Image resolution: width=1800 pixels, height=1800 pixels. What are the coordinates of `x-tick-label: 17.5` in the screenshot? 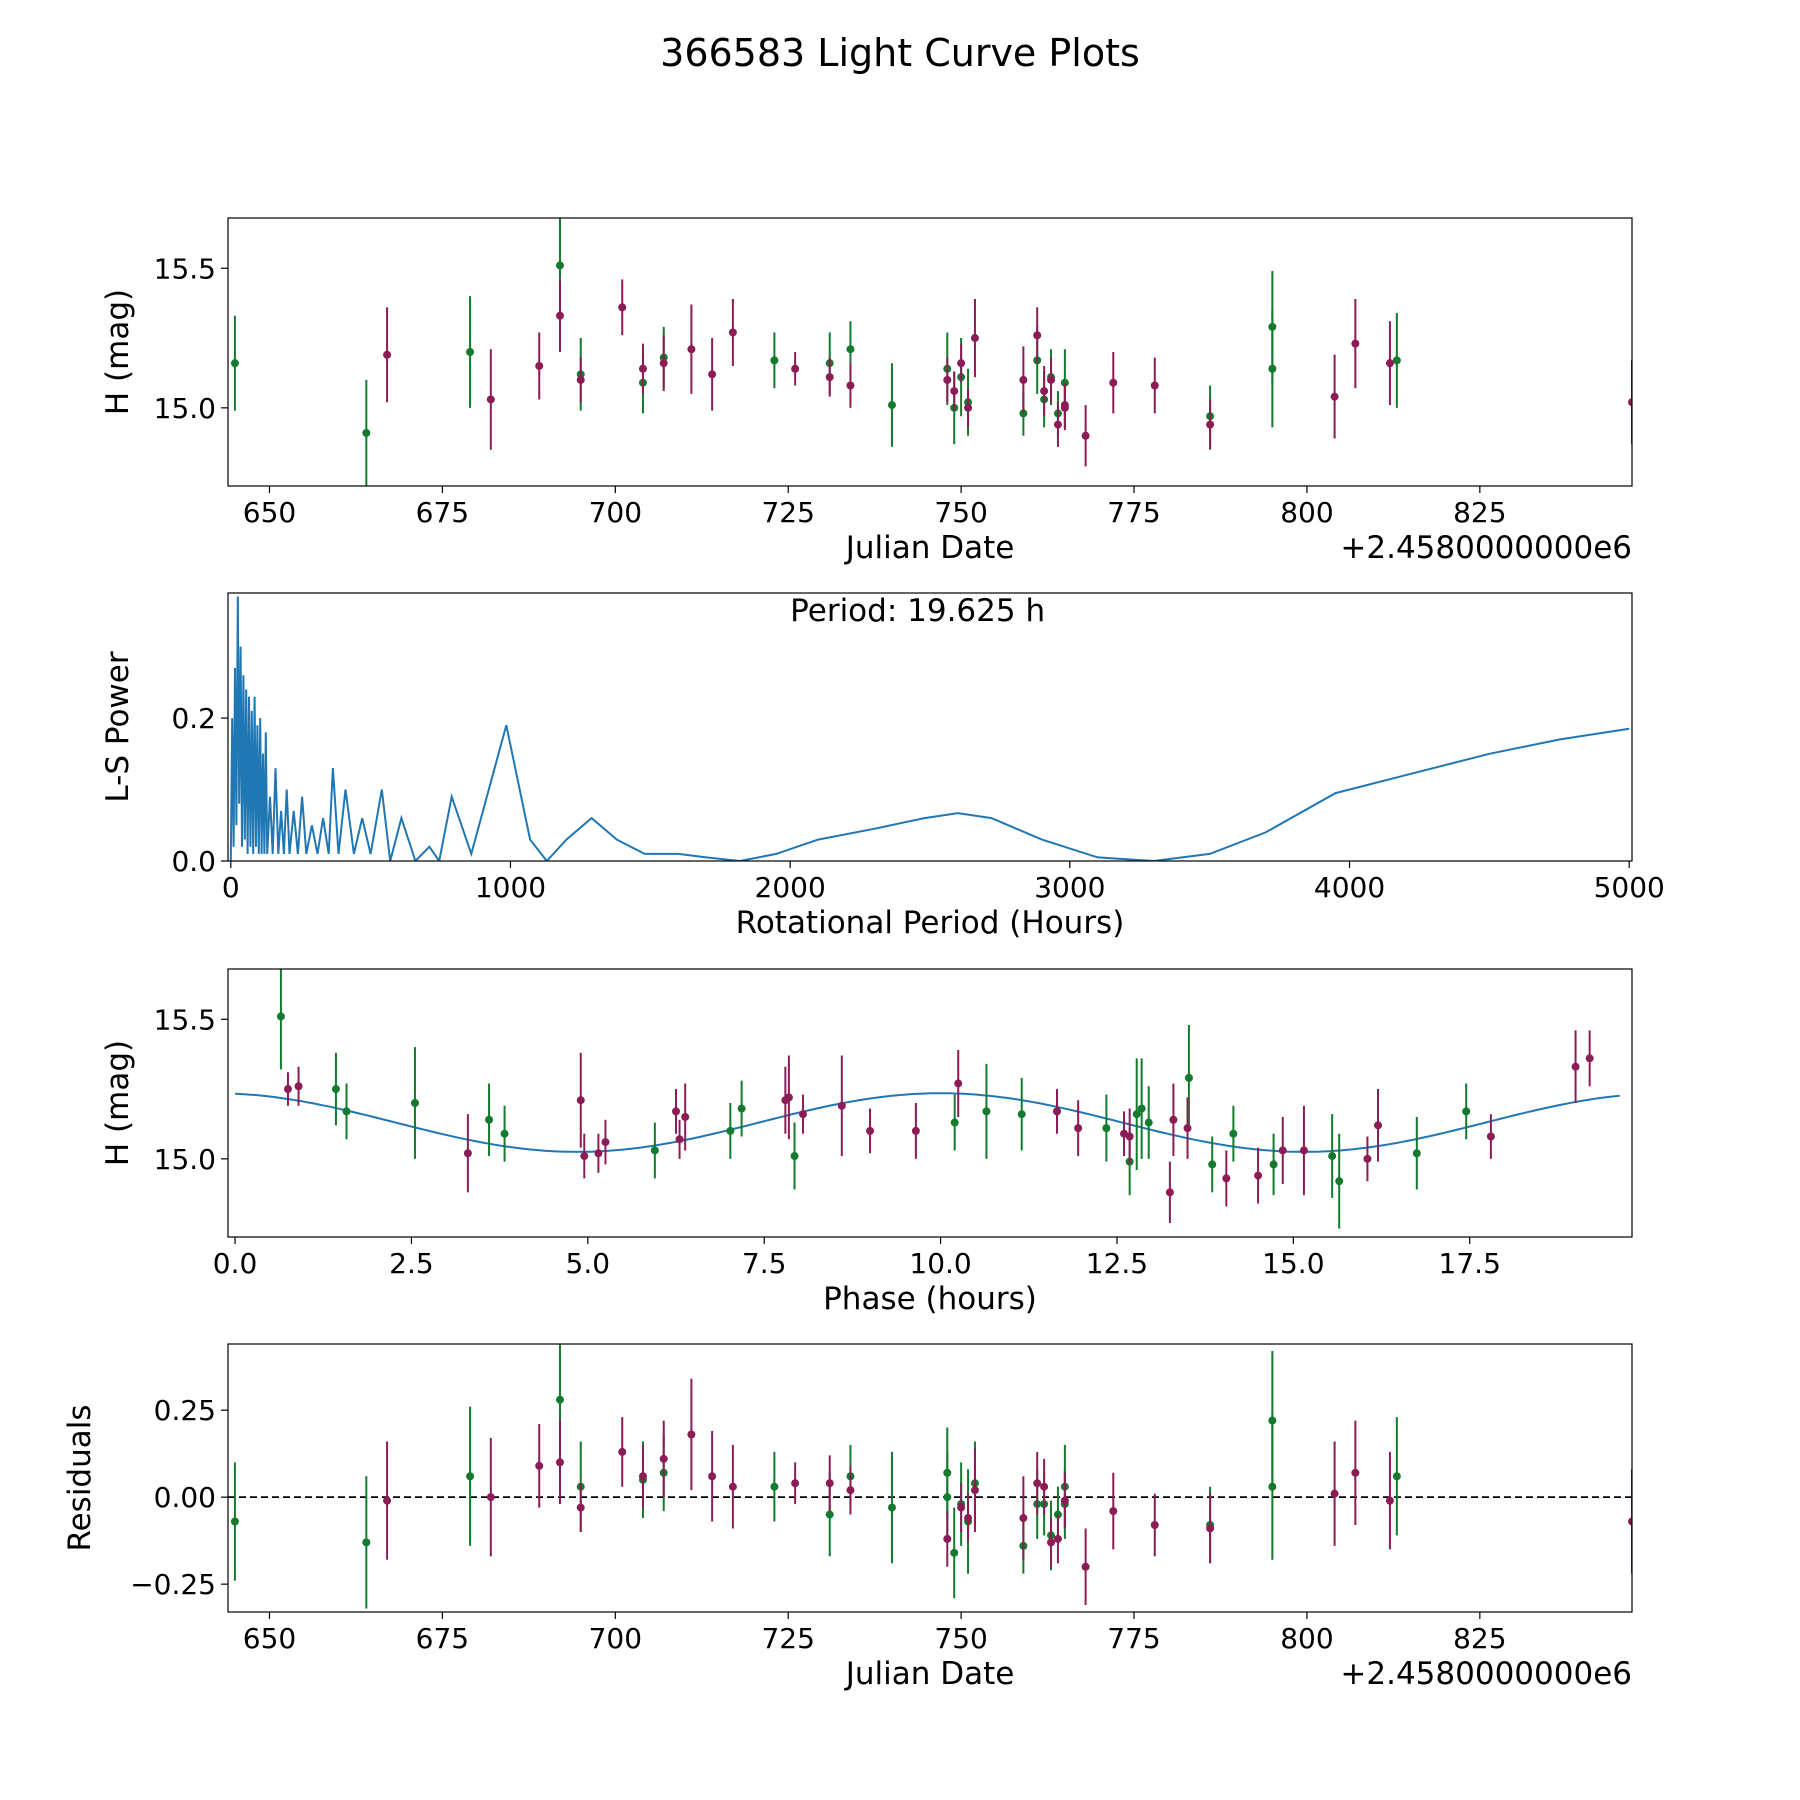 It's located at (1470, 1263).